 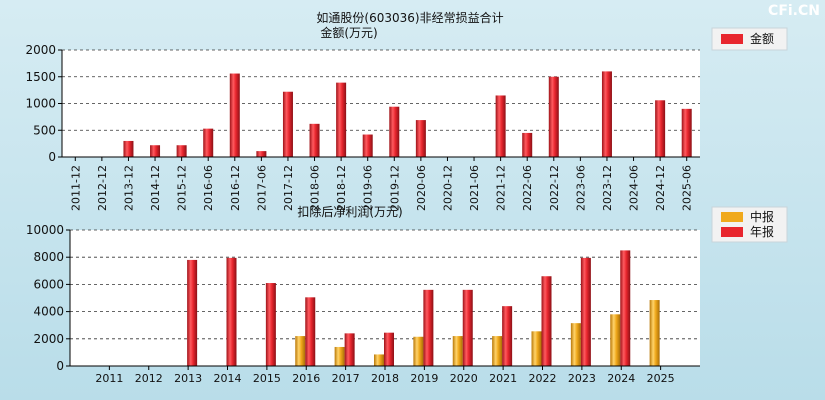 I want to click on chart2-x-tick-label: 2015, so click(x=267, y=378).